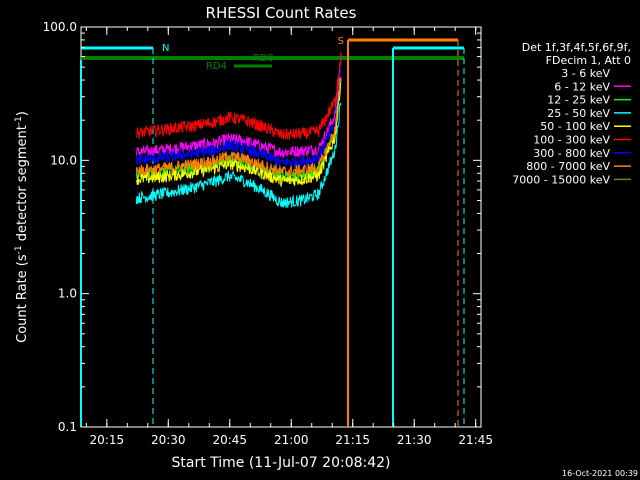 The width and height of the screenshot is (640, 480). Describe the element at coordinates (576, 47) in the screenshot. I see `legend-header-line1: Det 1f,3f,4f,5f,6f,9f,` at that location.